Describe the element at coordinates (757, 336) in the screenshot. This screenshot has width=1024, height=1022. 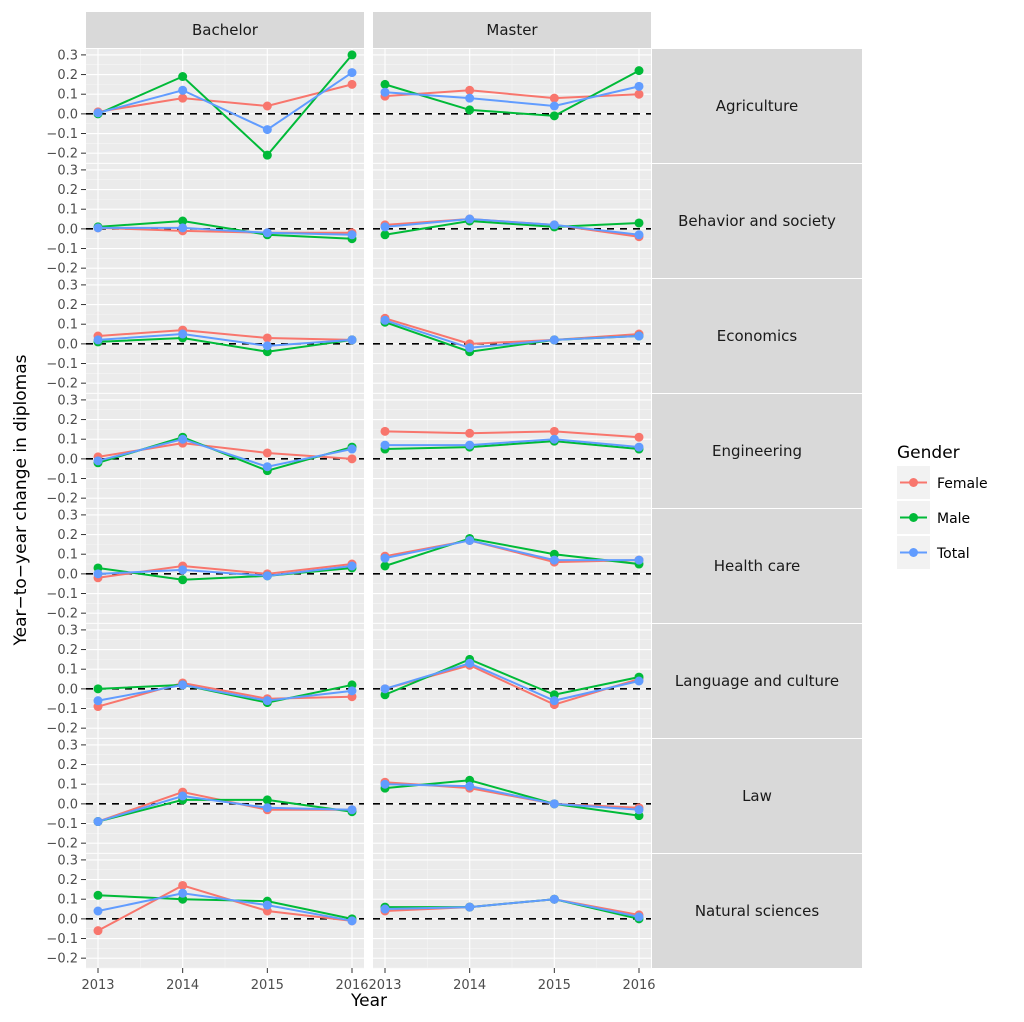
I see `row-strip-label: Economics` at that location.